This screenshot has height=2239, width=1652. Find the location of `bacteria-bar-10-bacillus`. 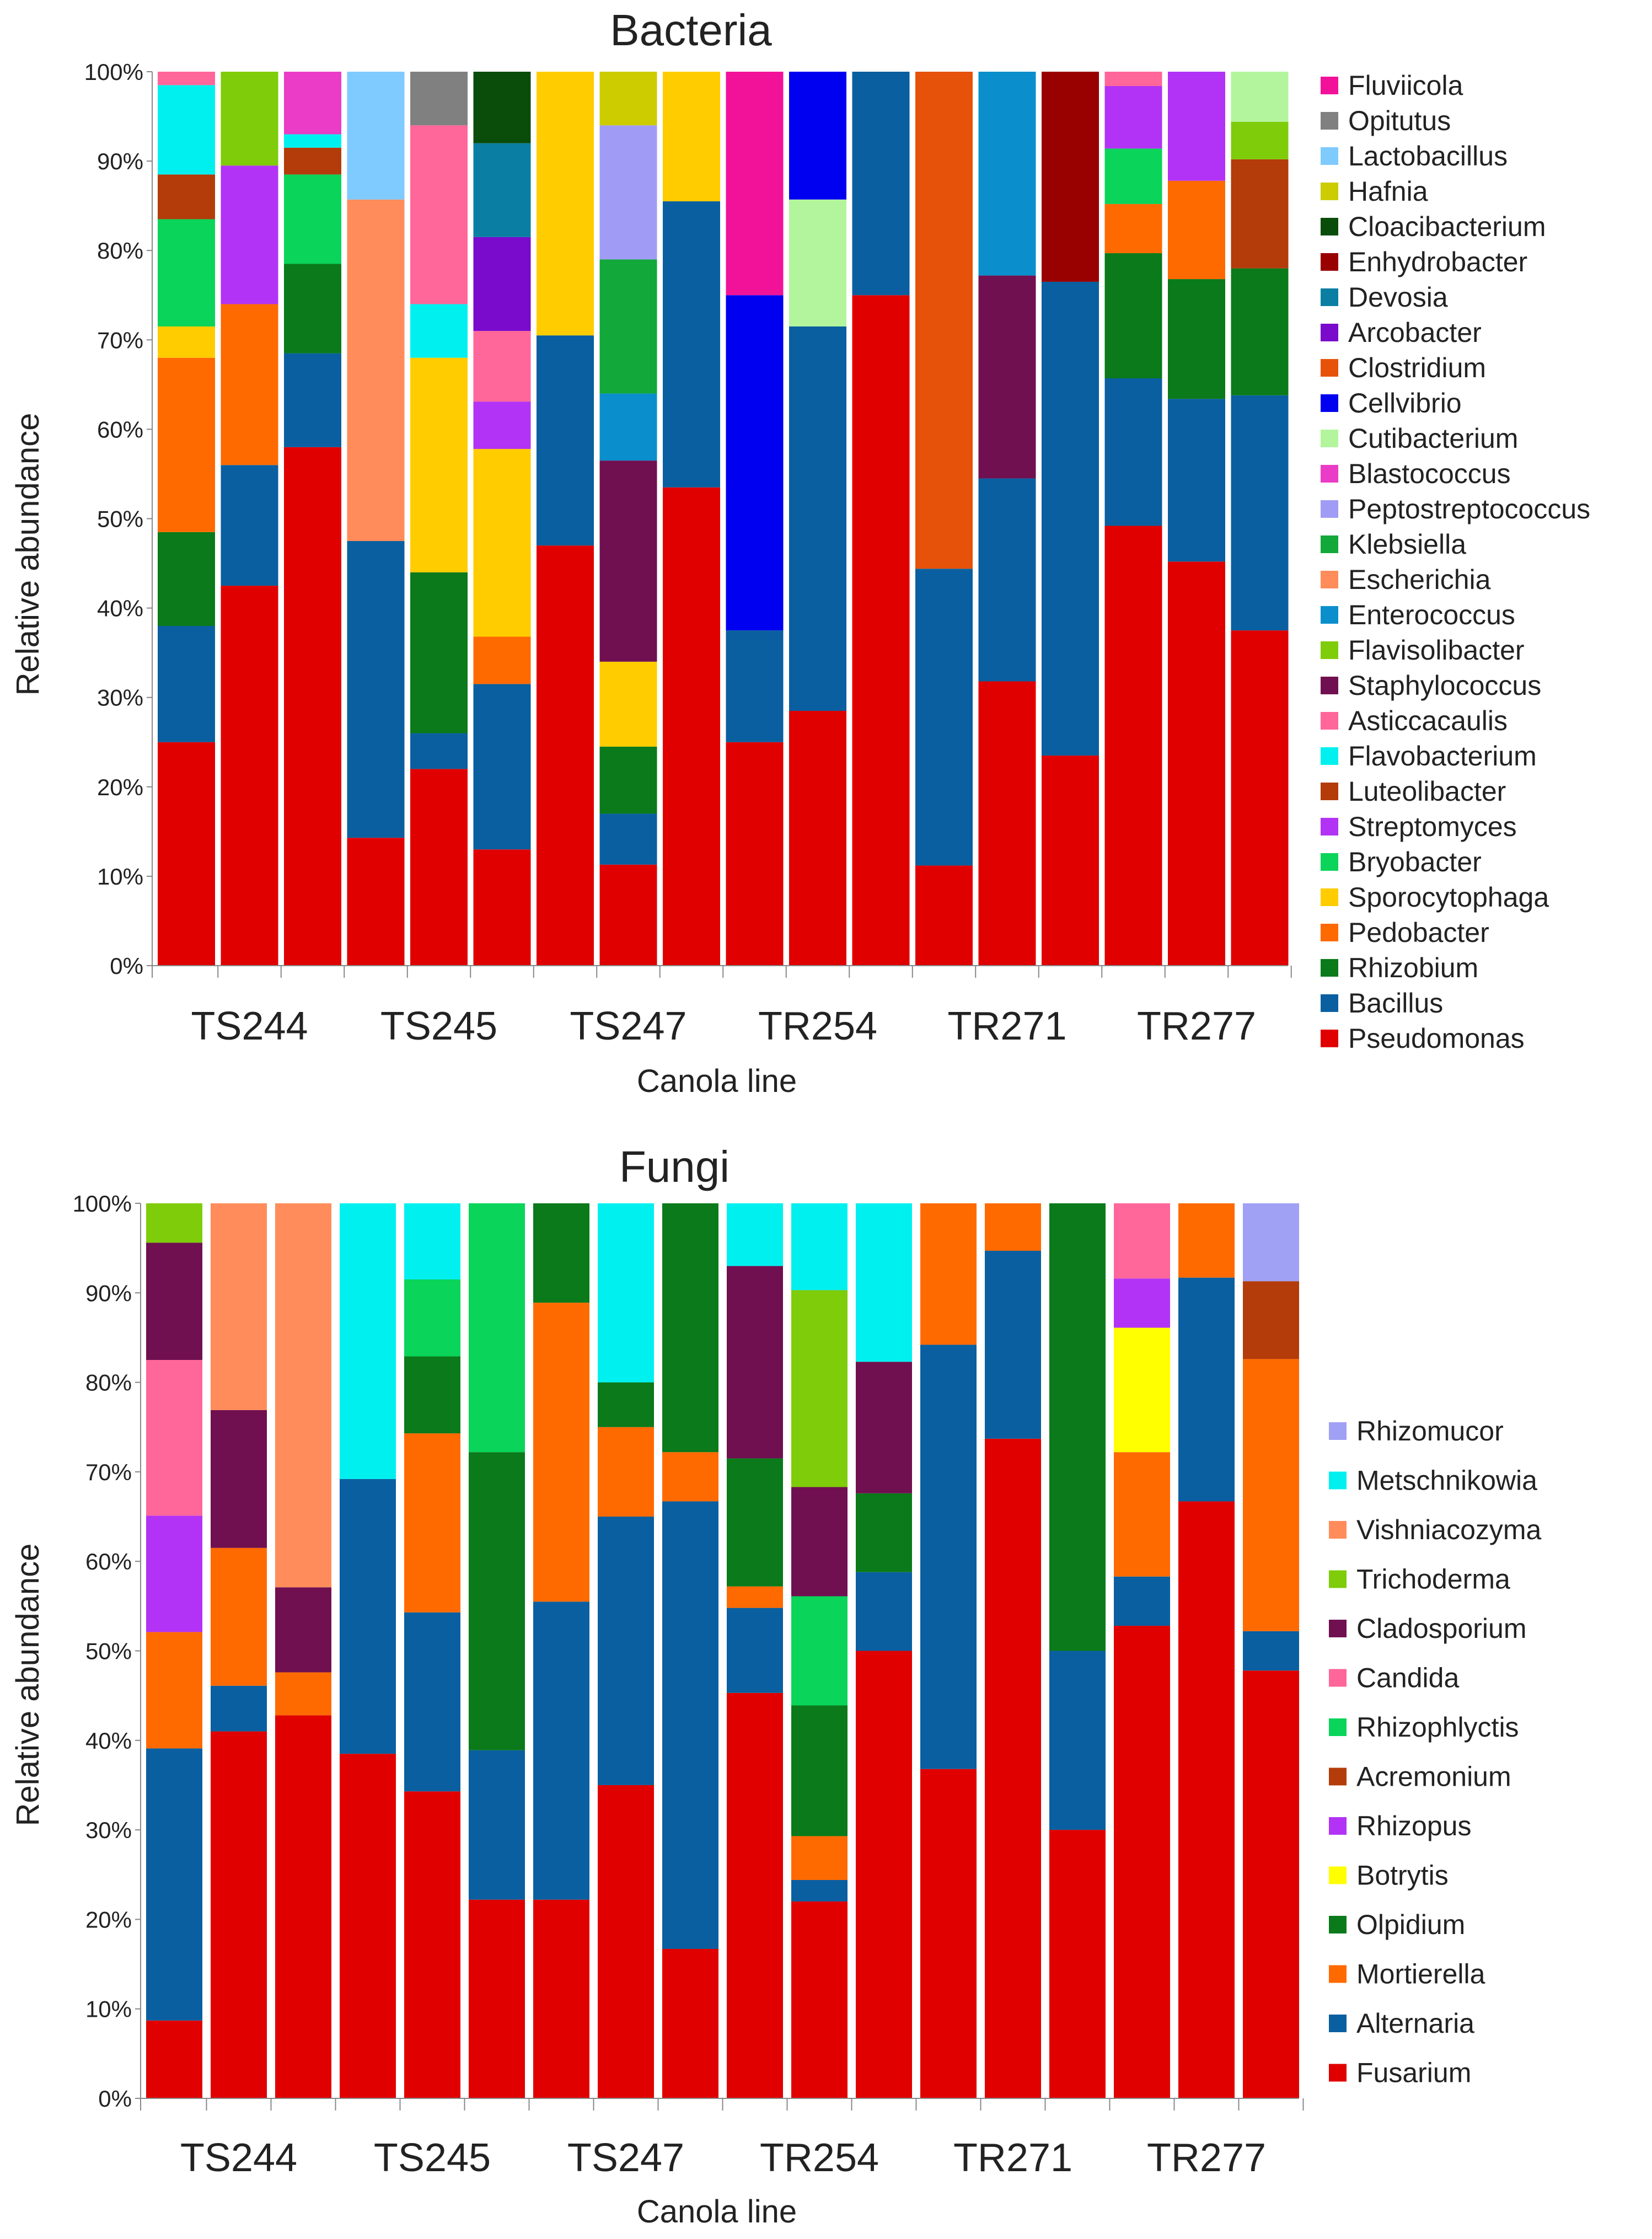

bacteria-bar-10-bacillus is located at coordinates (755, 686).